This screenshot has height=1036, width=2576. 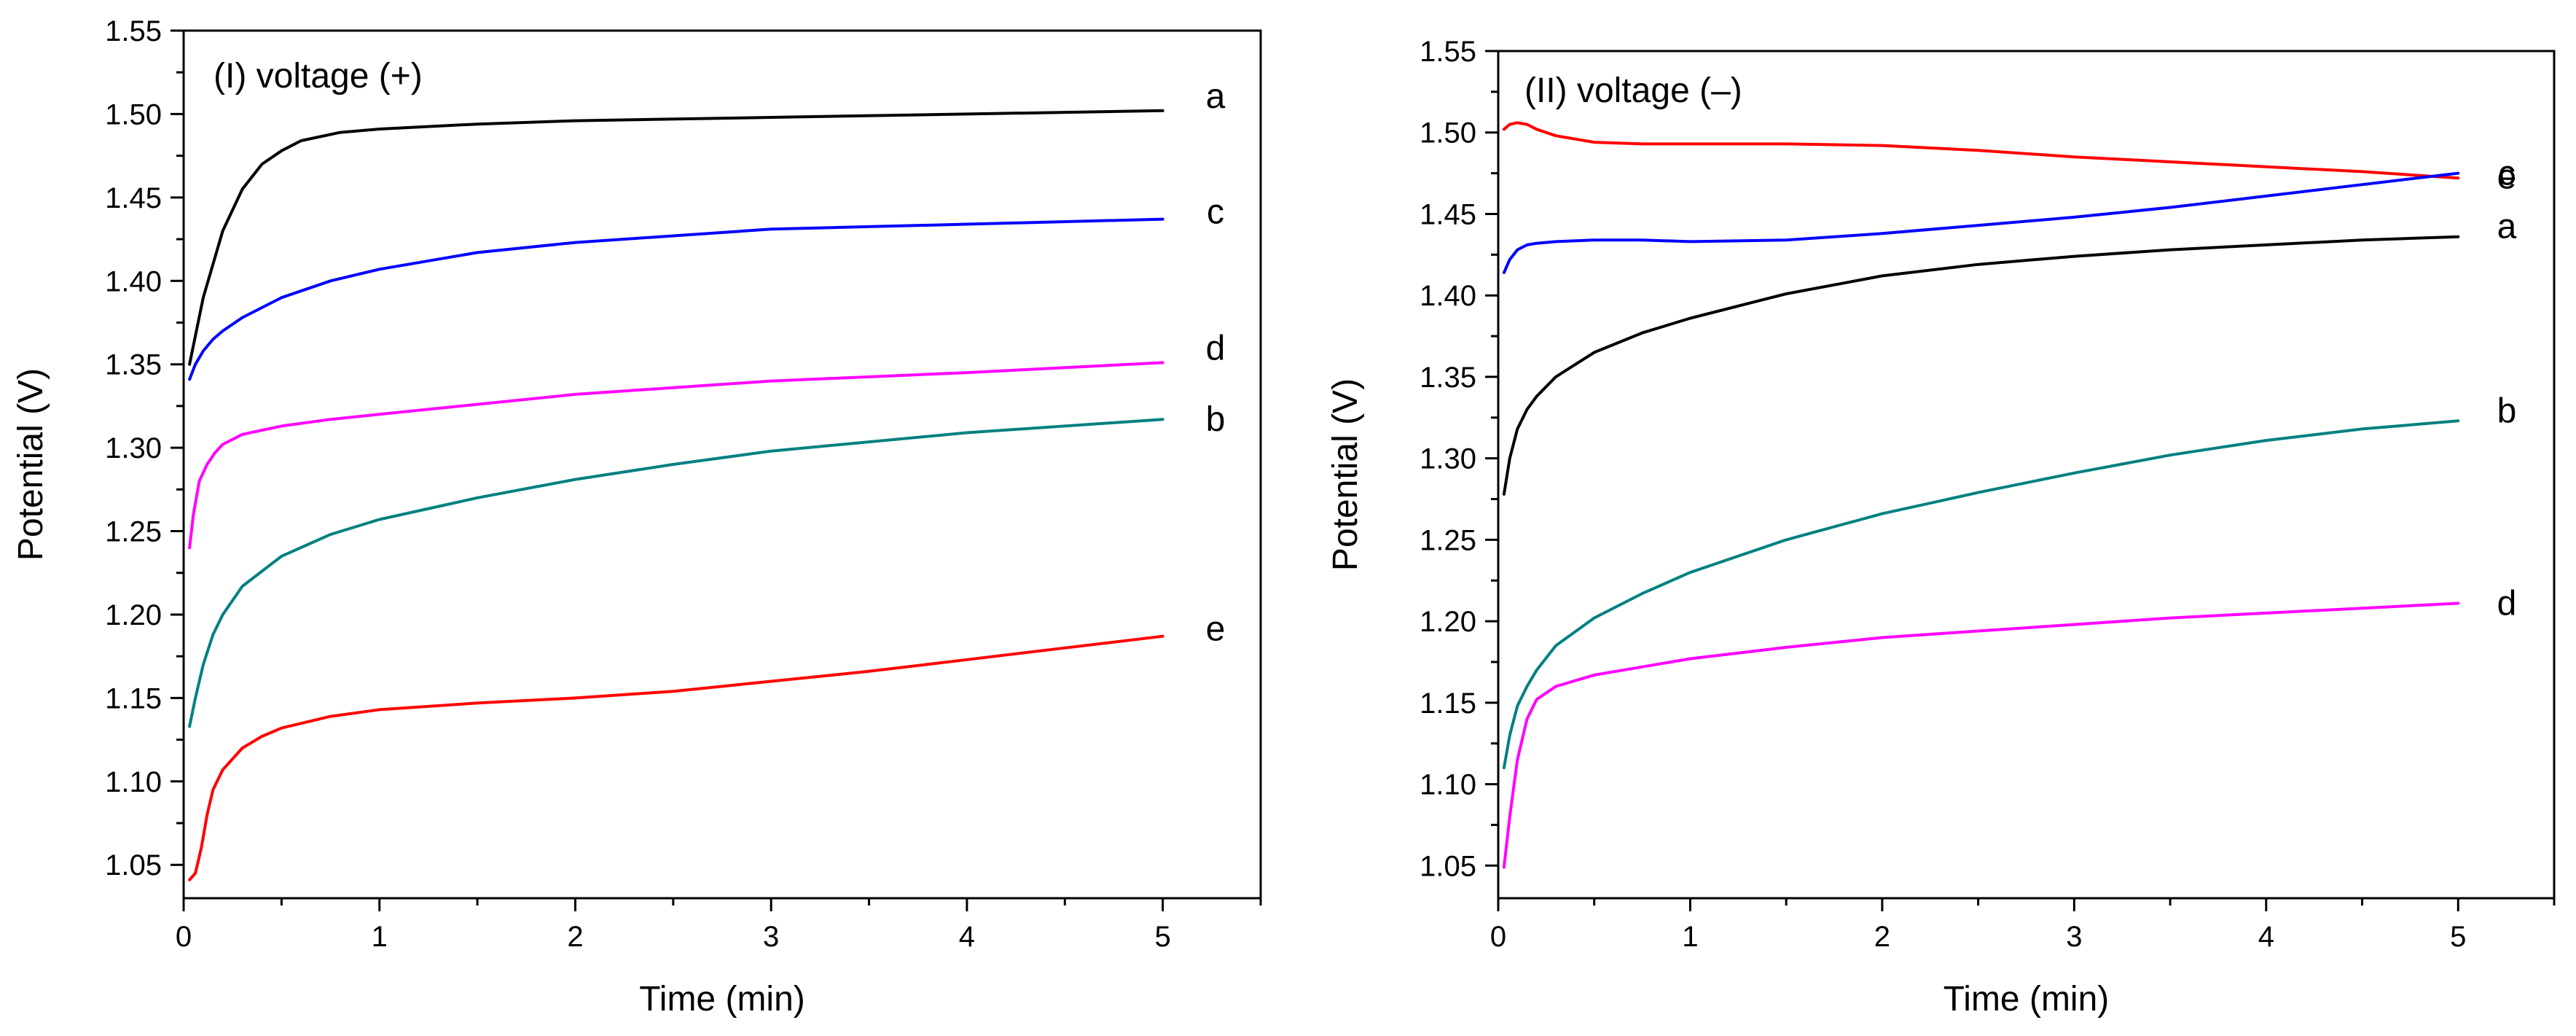 I want to click on panel-title: (II) voltage (–), so click(x=1633, y=90).